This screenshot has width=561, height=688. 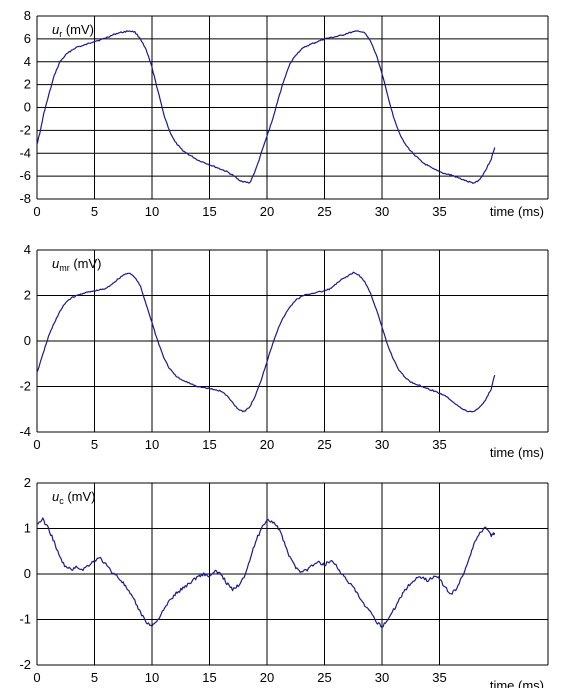 What do you see at coordinates (25, 619) in the screenshot?
I see `y-tick-label: -1` at bounding box center [25, 619].